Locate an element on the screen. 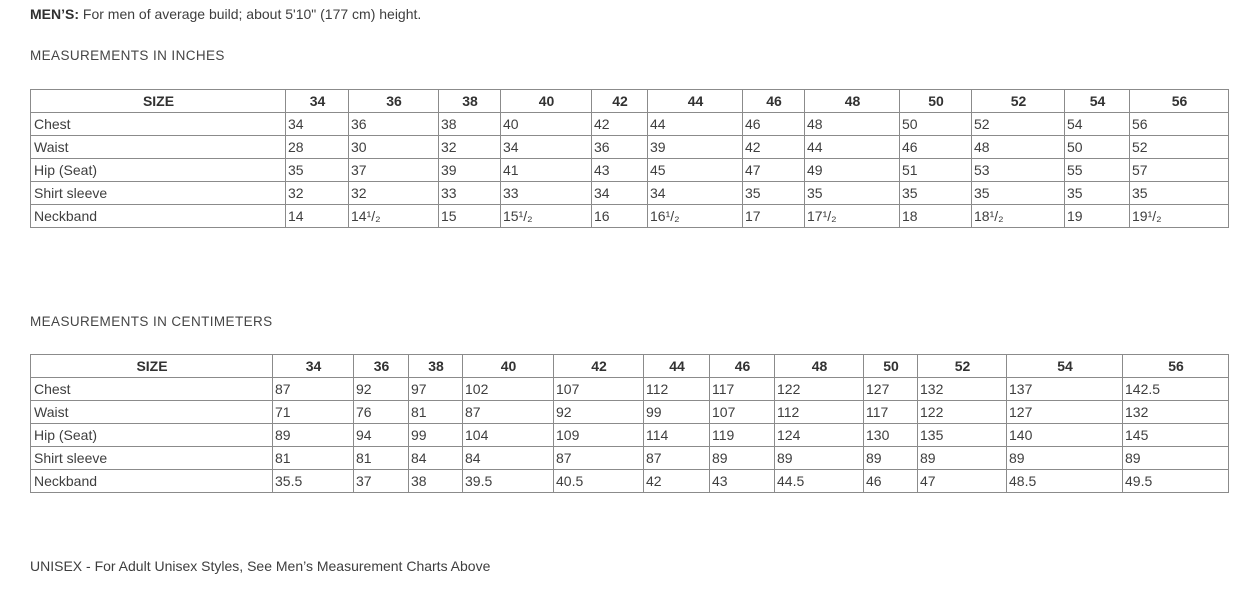  measurement-value: 47 is located at coordinates (773, 170).